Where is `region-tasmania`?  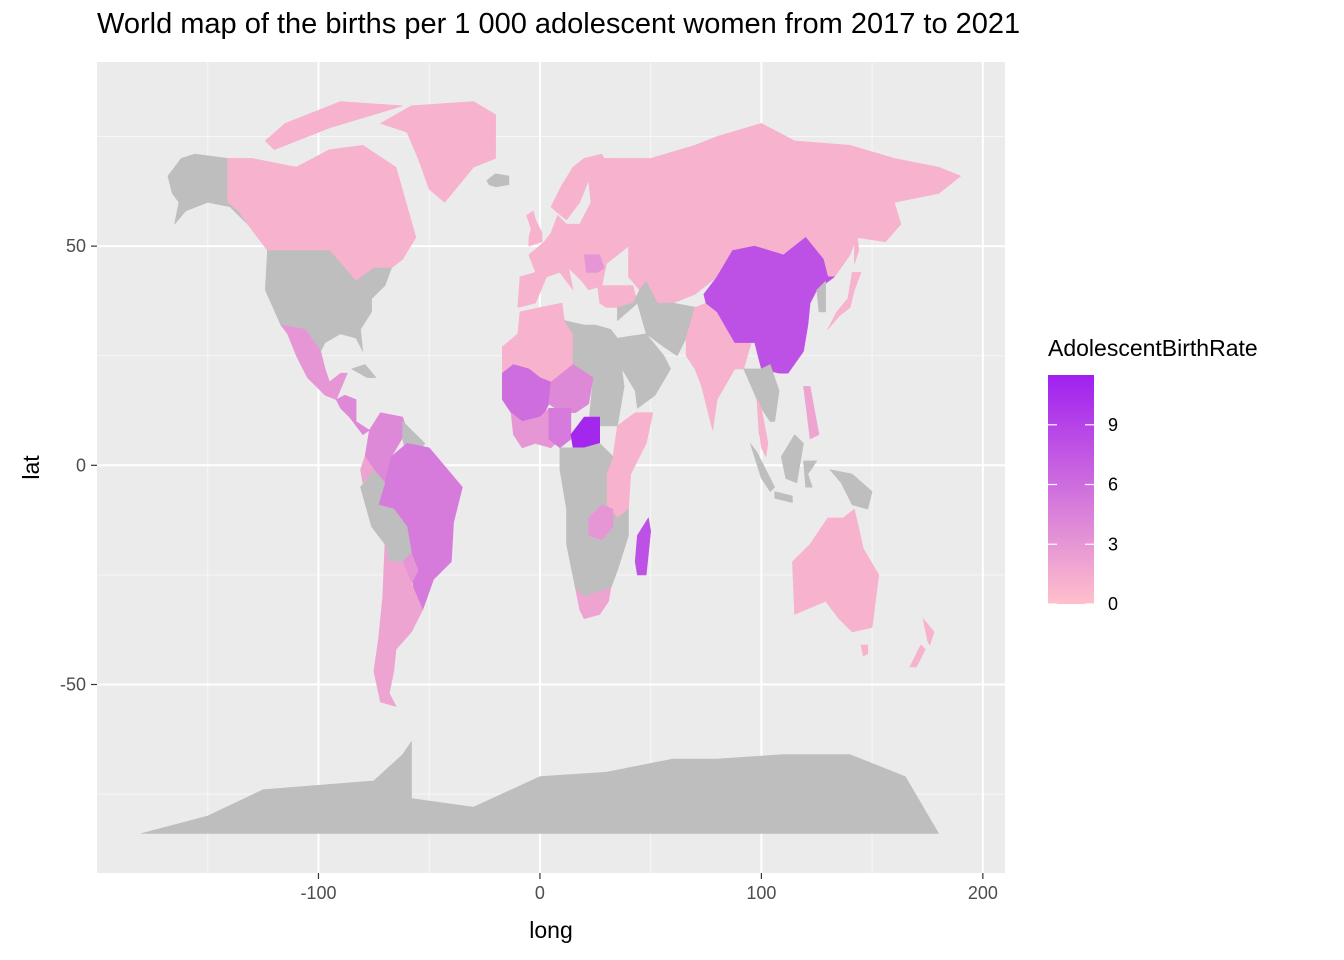
region-tasmania is located at coordinates (864, 650).